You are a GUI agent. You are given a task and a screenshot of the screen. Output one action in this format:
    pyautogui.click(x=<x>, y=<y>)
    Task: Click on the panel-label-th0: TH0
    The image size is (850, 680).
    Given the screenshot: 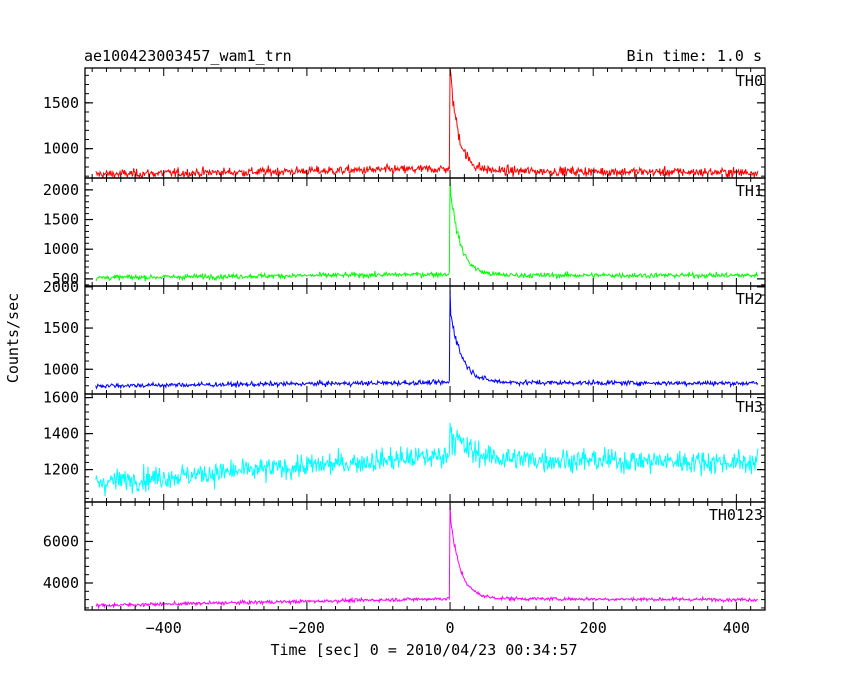 What is the action you would take?
    pyautogui.click(x=749, y=81)
    